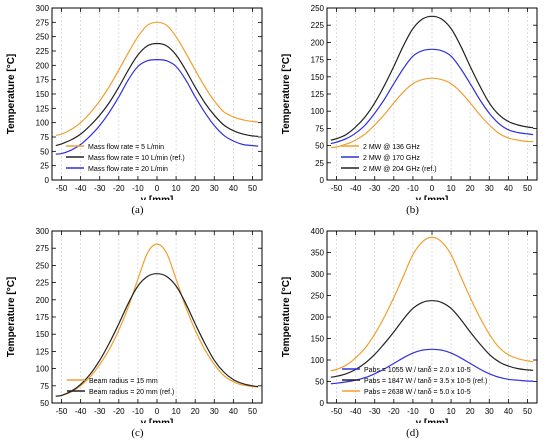  Describe the element at coordinates (131, 392) in the screenshot. I see `legend-label: Beam radius = 20 mm (ref.)` at that location.